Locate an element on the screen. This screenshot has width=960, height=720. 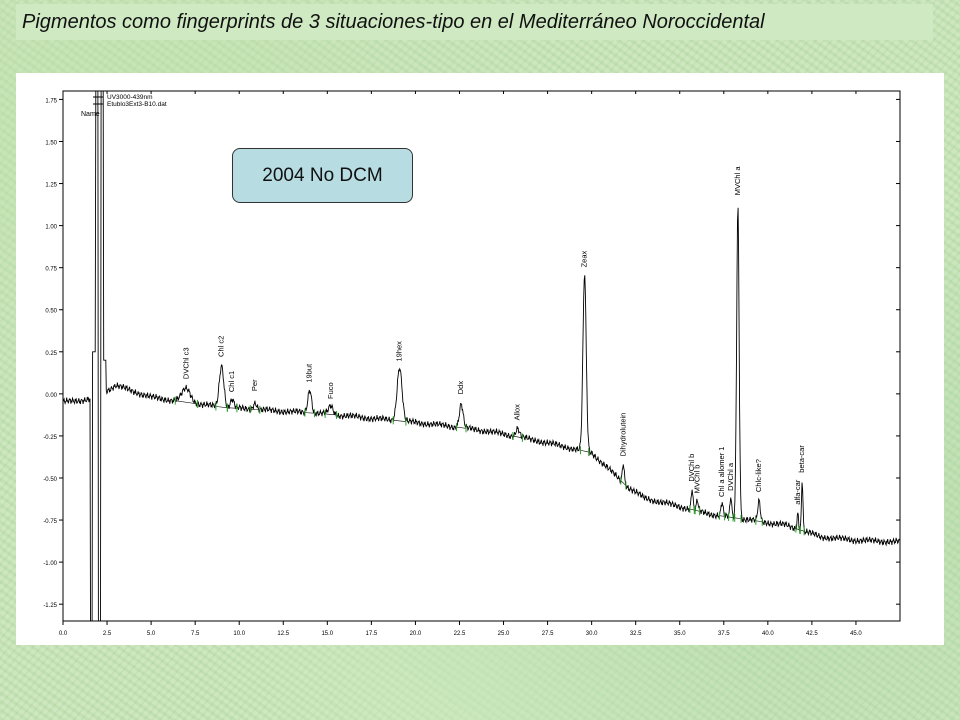
peak-label: MVChl a is located at coordinates (737, 181).